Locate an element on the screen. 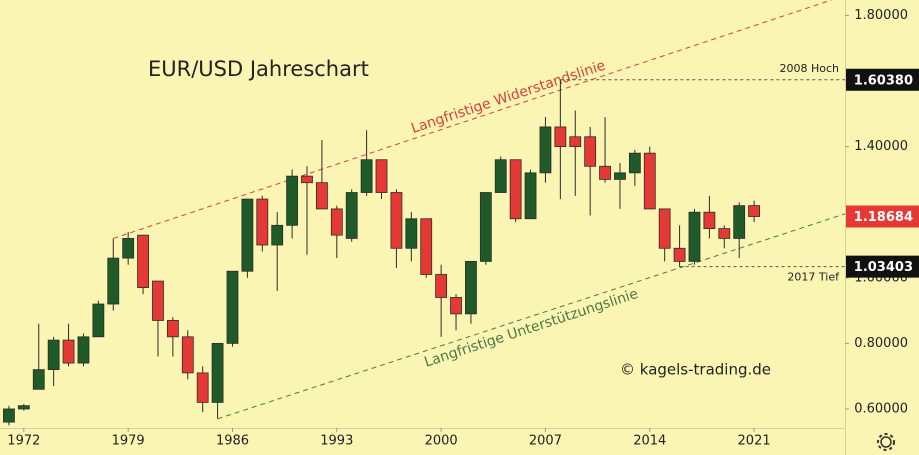  y-tick-label: 1.80000 is located at coordinates (881, 15).